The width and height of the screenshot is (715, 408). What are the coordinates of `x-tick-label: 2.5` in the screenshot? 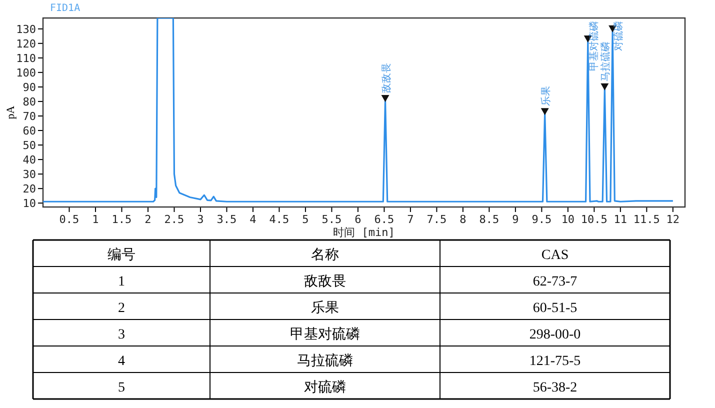 It's located at (174, 219).